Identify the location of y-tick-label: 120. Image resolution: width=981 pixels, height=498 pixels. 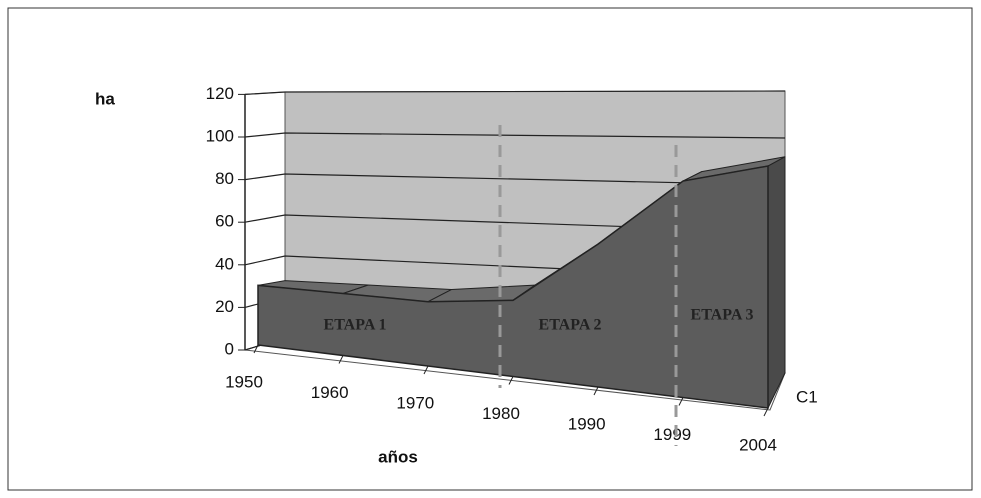
(220, 93).